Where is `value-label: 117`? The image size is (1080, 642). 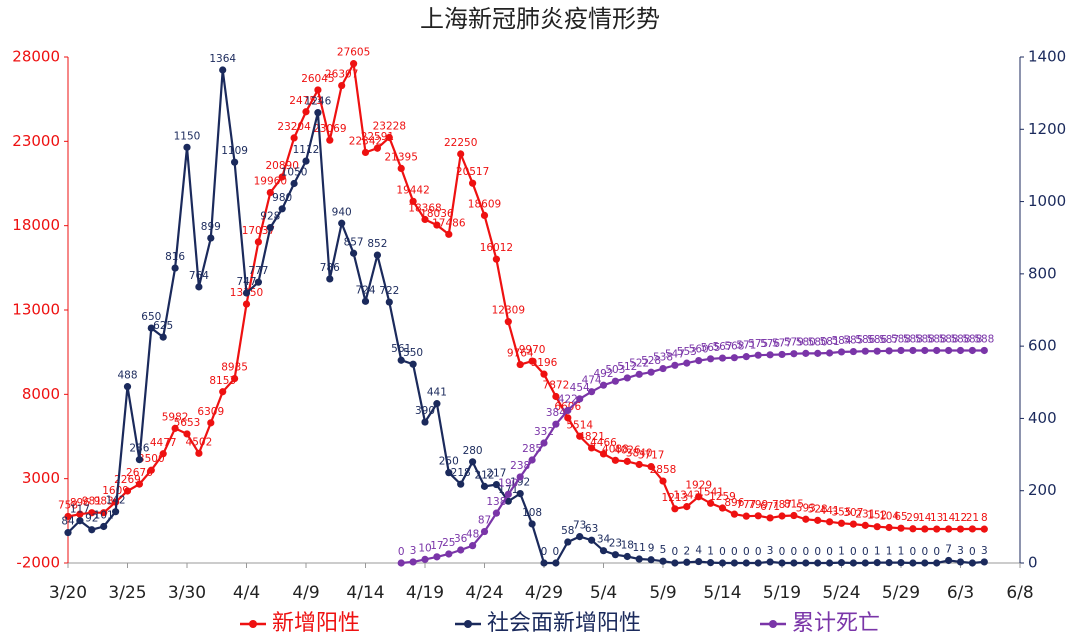 value-label: 117 is located at coordinates (80, 510).